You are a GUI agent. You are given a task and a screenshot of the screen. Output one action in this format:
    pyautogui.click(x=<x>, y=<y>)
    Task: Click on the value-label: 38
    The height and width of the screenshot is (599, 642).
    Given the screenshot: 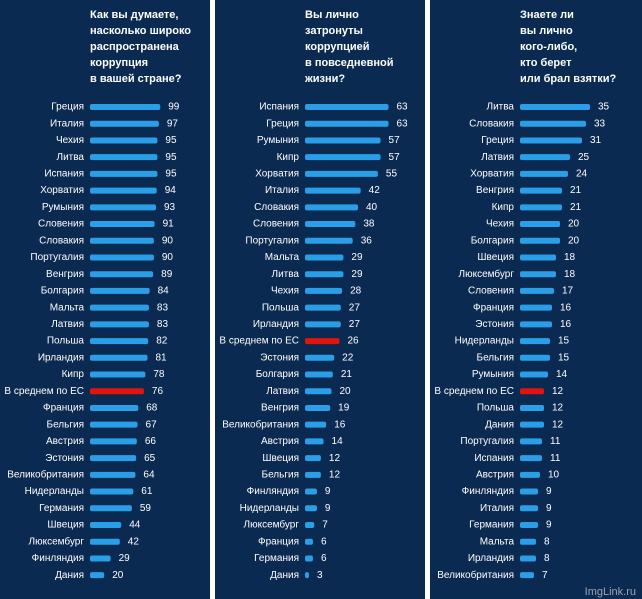 What is the action you would take?
    pyautogui.click(x=369, y=224)
    